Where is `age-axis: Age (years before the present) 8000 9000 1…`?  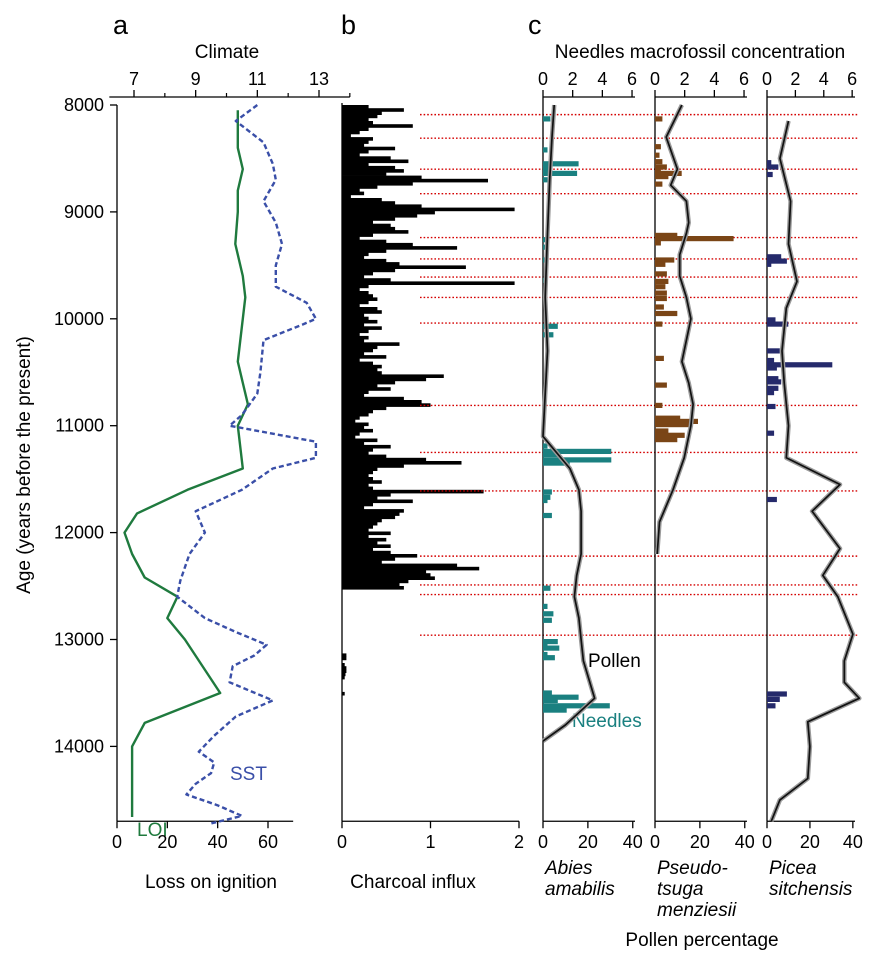
age-axis: Age (years before the present) 8000 9000 1… is located at coordinates (66, 458).